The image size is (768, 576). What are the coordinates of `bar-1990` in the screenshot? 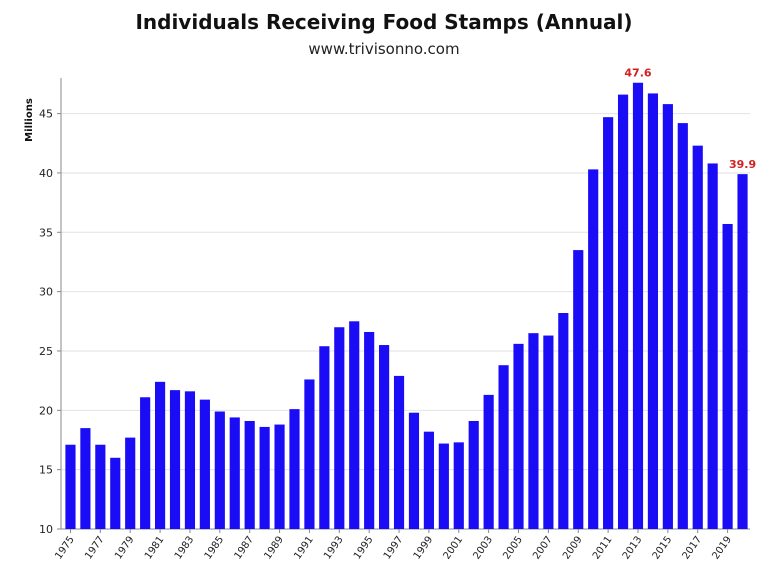 It's located at (294, 469).